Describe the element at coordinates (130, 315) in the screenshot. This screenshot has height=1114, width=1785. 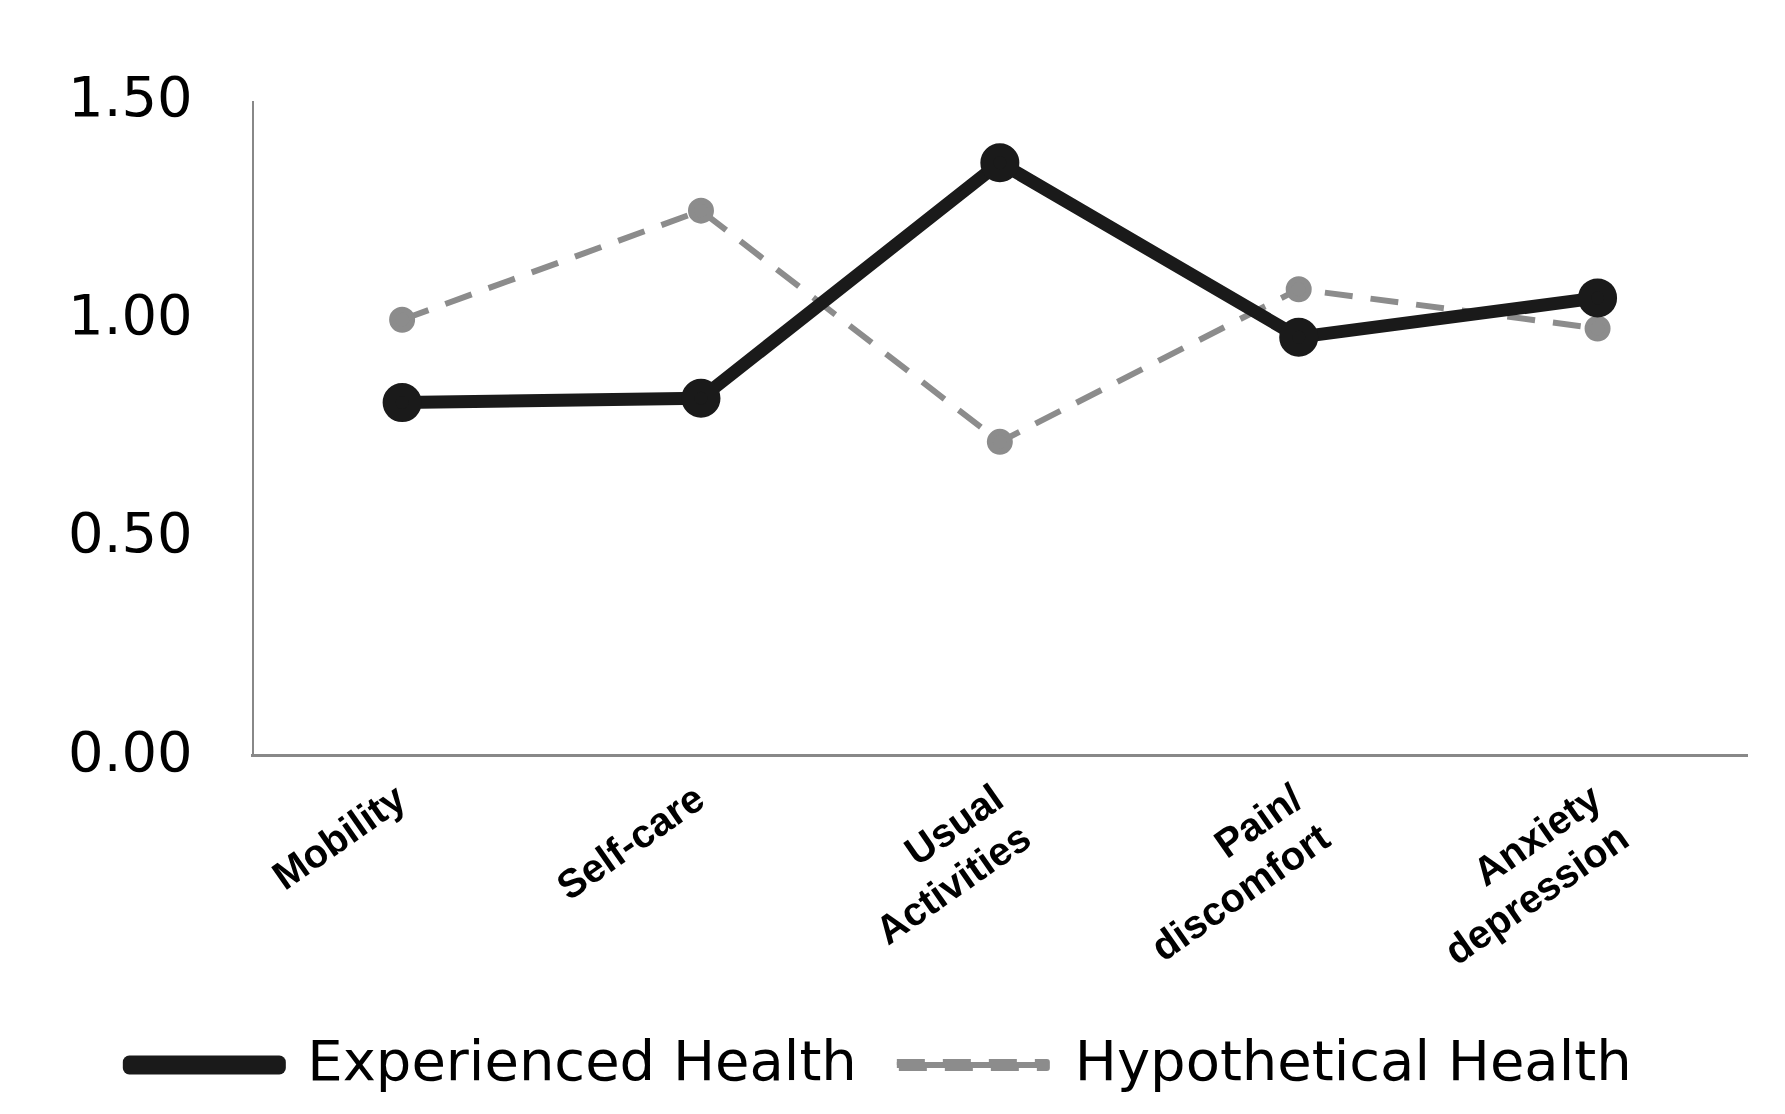
I see `y-tick-label: 1.00` at that location.